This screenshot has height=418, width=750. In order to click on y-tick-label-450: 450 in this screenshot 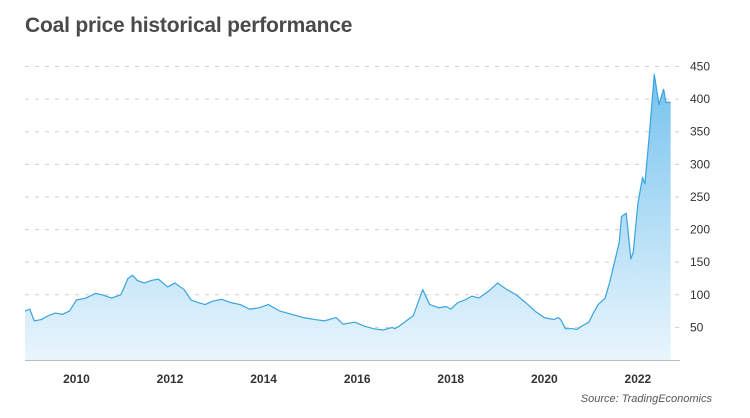, I will do `click(700, 67)`.